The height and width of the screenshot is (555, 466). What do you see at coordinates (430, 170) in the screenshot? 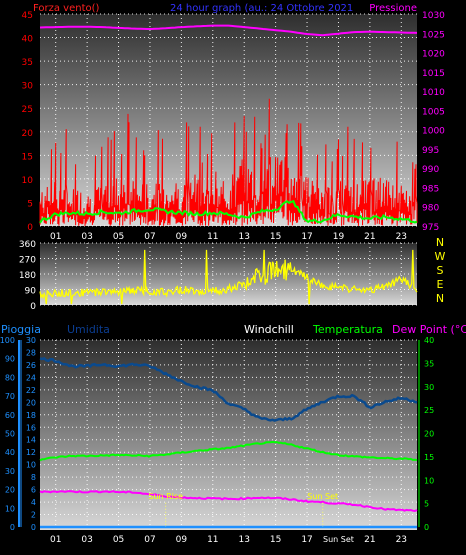
I see `pressure-tick-label: 990` at bounding box center [430, 170].